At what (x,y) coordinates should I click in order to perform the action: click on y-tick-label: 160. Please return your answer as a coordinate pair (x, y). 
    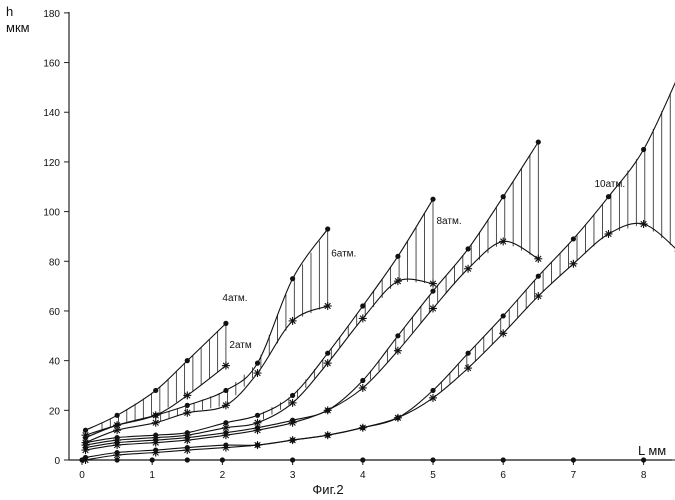
    Looking at the image, I should click on (51, 64).